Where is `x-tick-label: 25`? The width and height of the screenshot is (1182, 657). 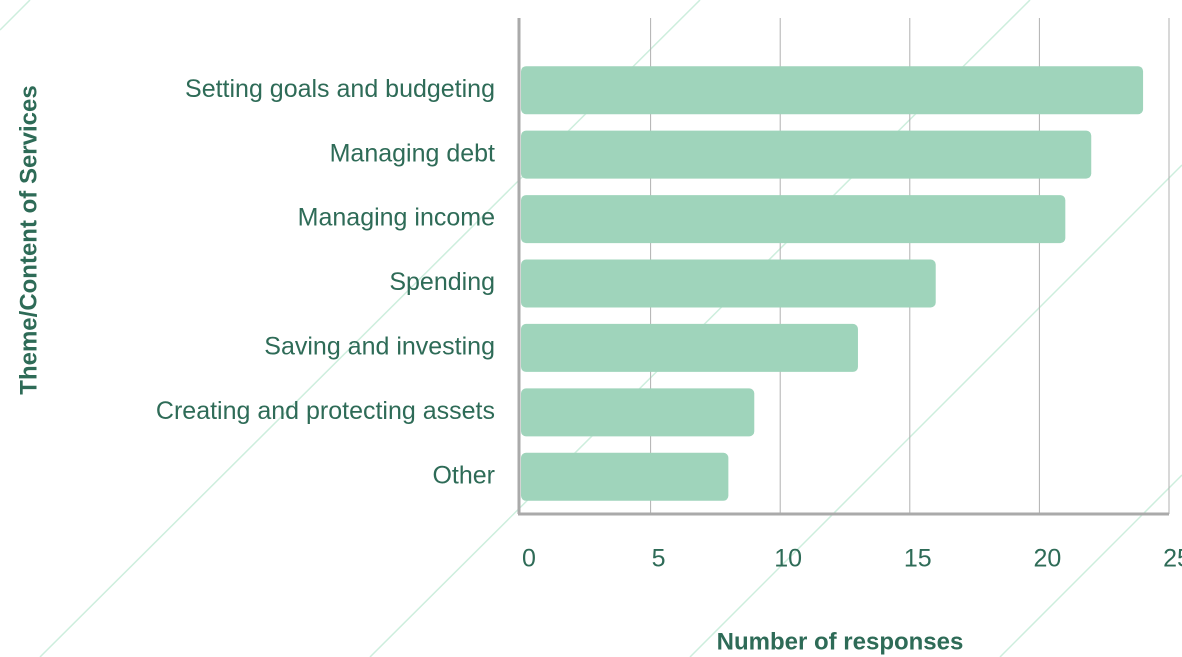 x-tick-label: 25 is located at coordinates (1172, 559).